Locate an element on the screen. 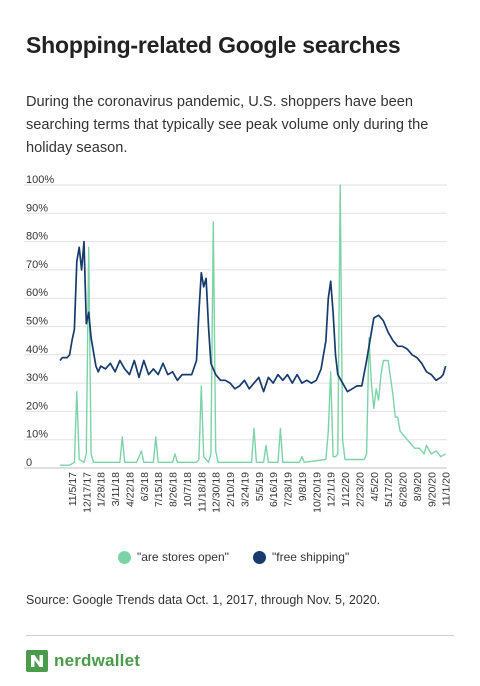 The width and height of the screenshot is (480, 686). y-tick-label: 100% is located at coordinates (40, 180).